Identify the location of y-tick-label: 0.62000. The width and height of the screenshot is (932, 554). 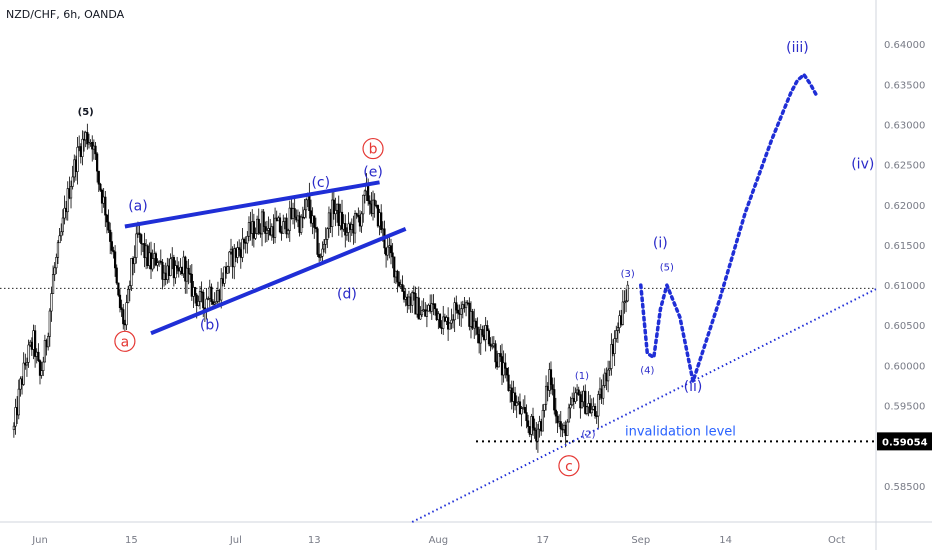
(904, 206).